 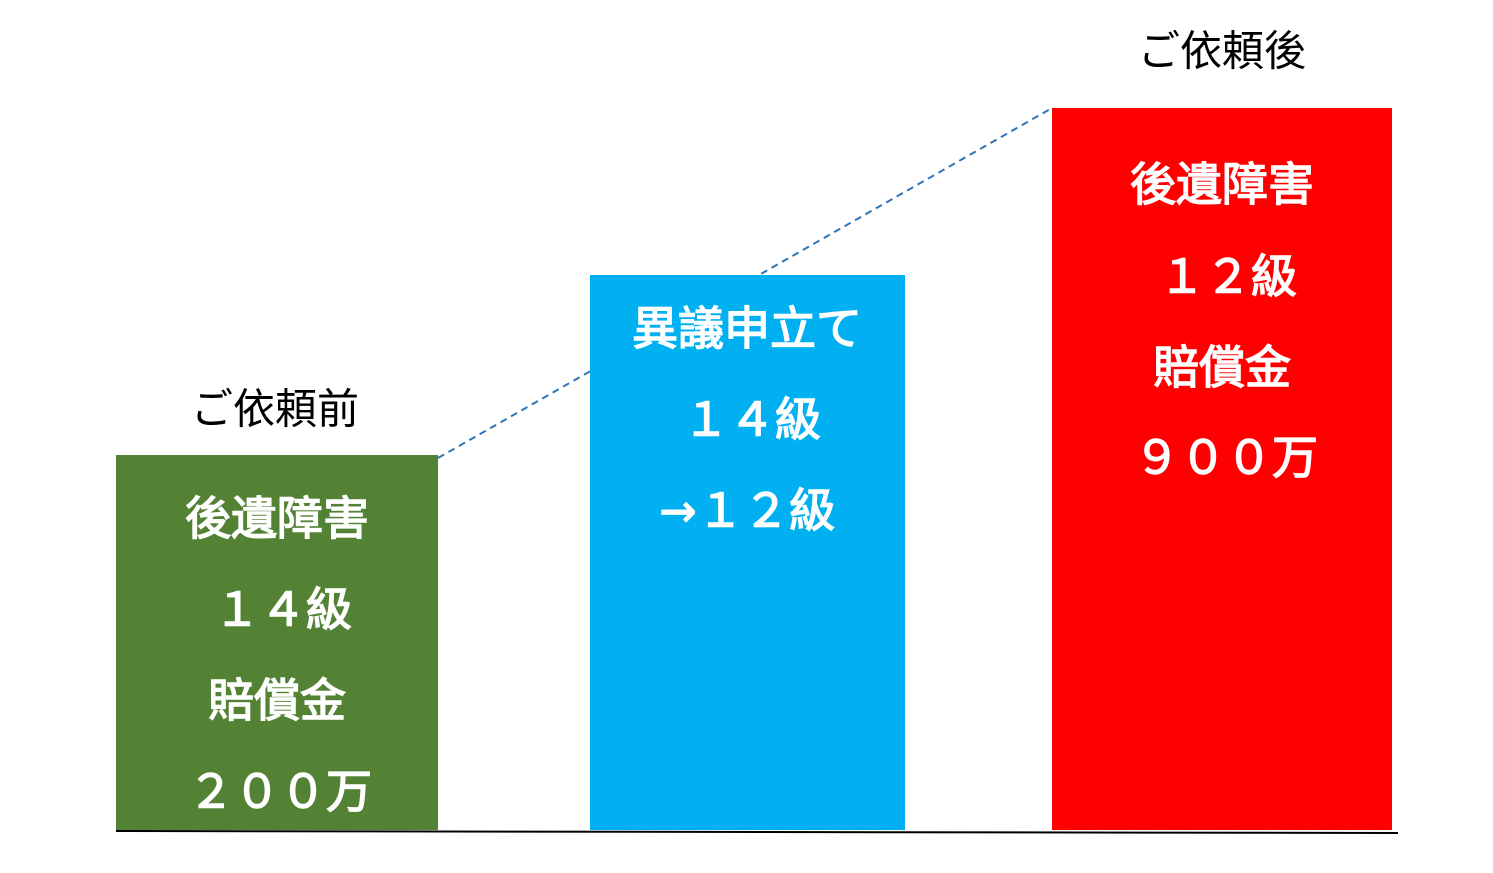 I want to click on before-box, so click(x=277, y=642).